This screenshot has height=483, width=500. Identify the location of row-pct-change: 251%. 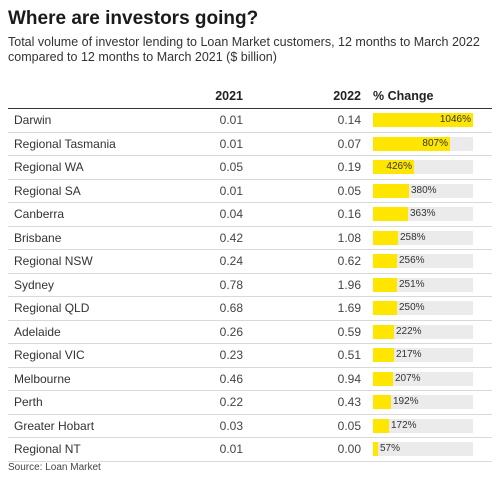
(426, 285).